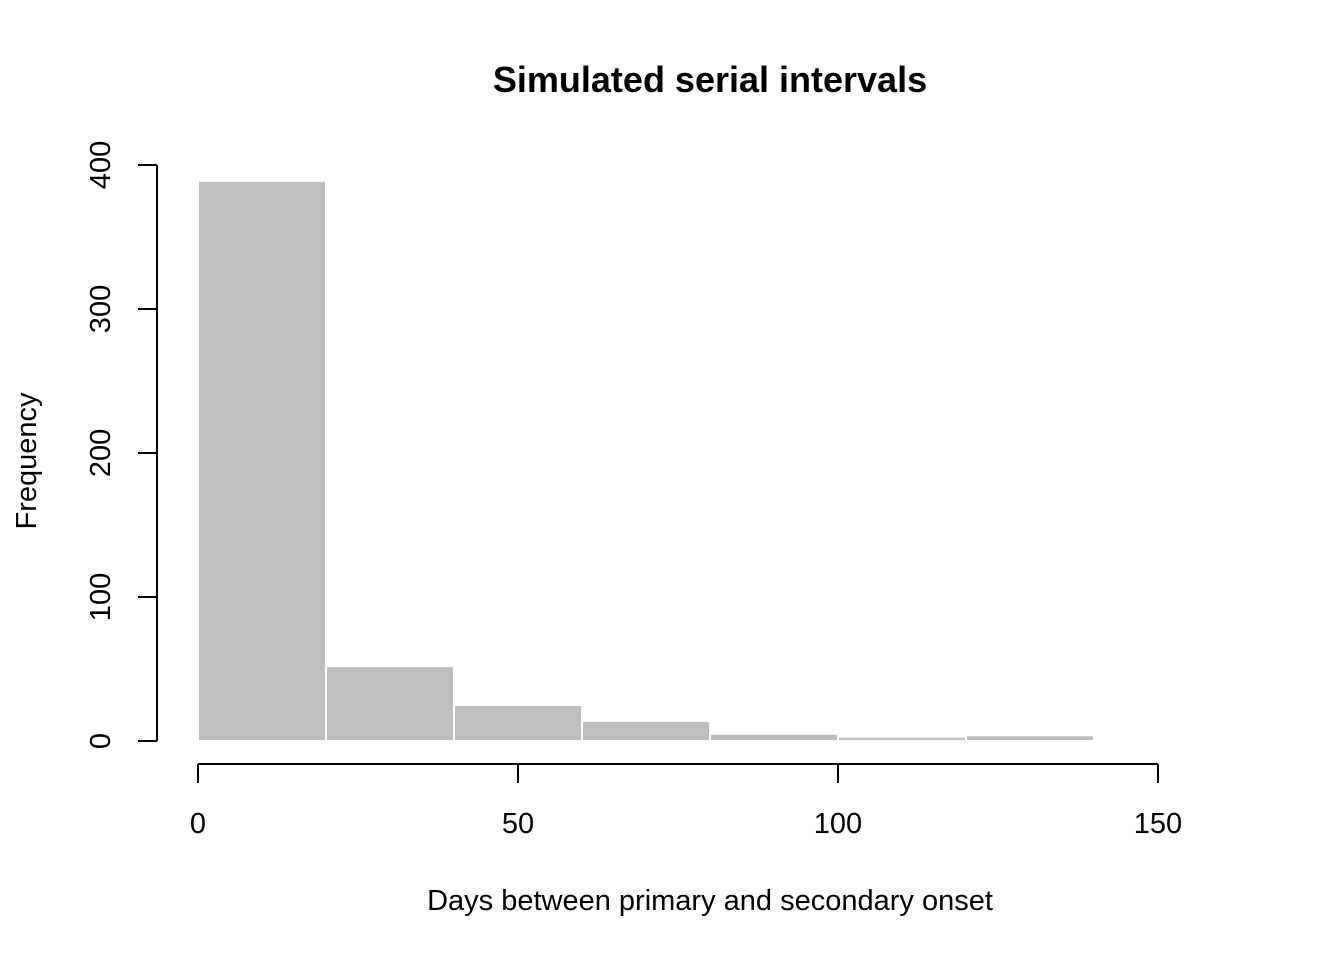 Image resolution: width=1344 pixels, height=960 pixels. I want to click on x-tick-label-1: 50, so click(518, 824).